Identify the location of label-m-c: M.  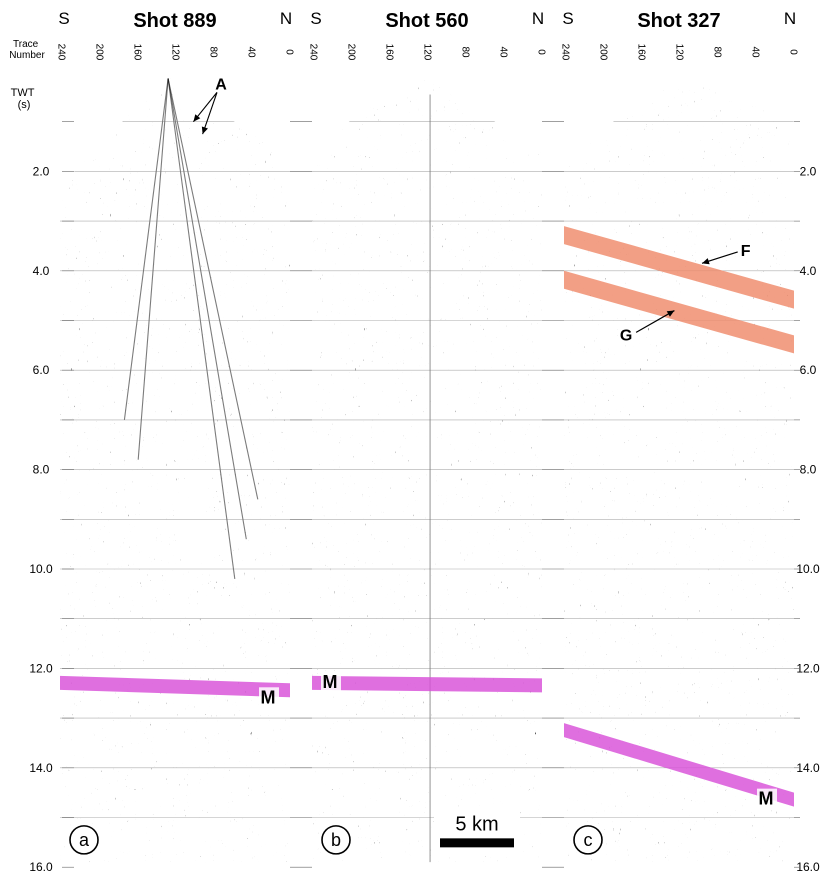
(766, 799).